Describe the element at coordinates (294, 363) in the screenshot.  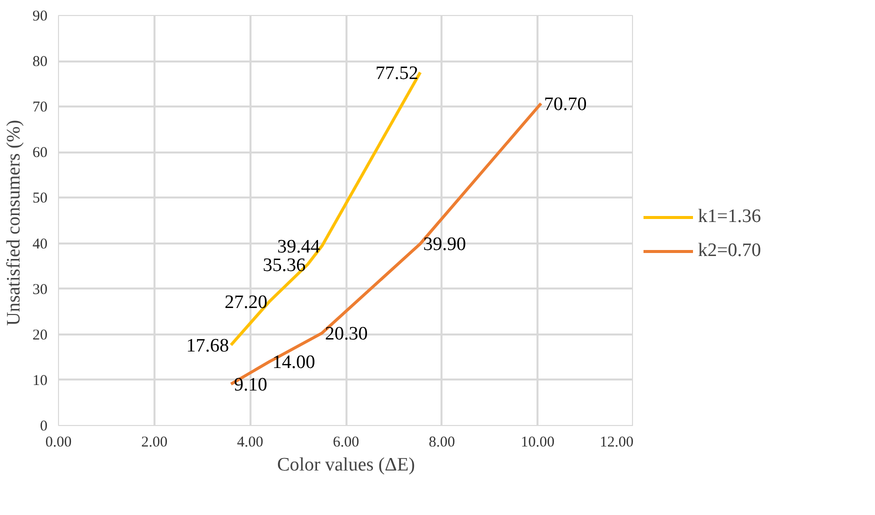
I see `text: 14.00` at that location.